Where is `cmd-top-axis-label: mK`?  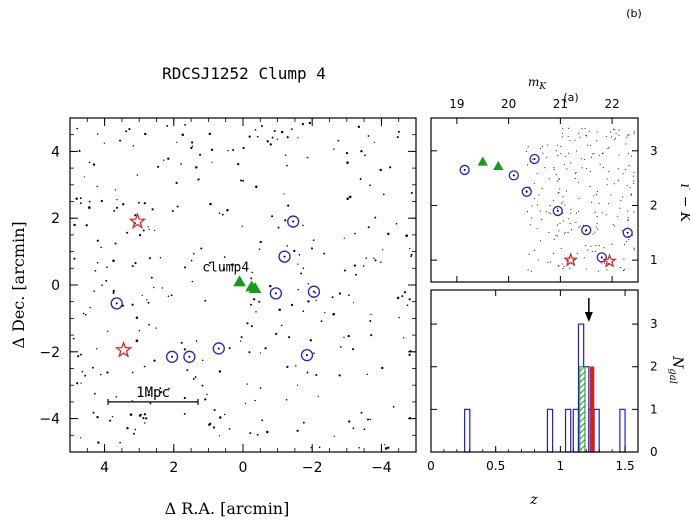
cmd-top-axis-label: mK is located at coordinates (537, 83).